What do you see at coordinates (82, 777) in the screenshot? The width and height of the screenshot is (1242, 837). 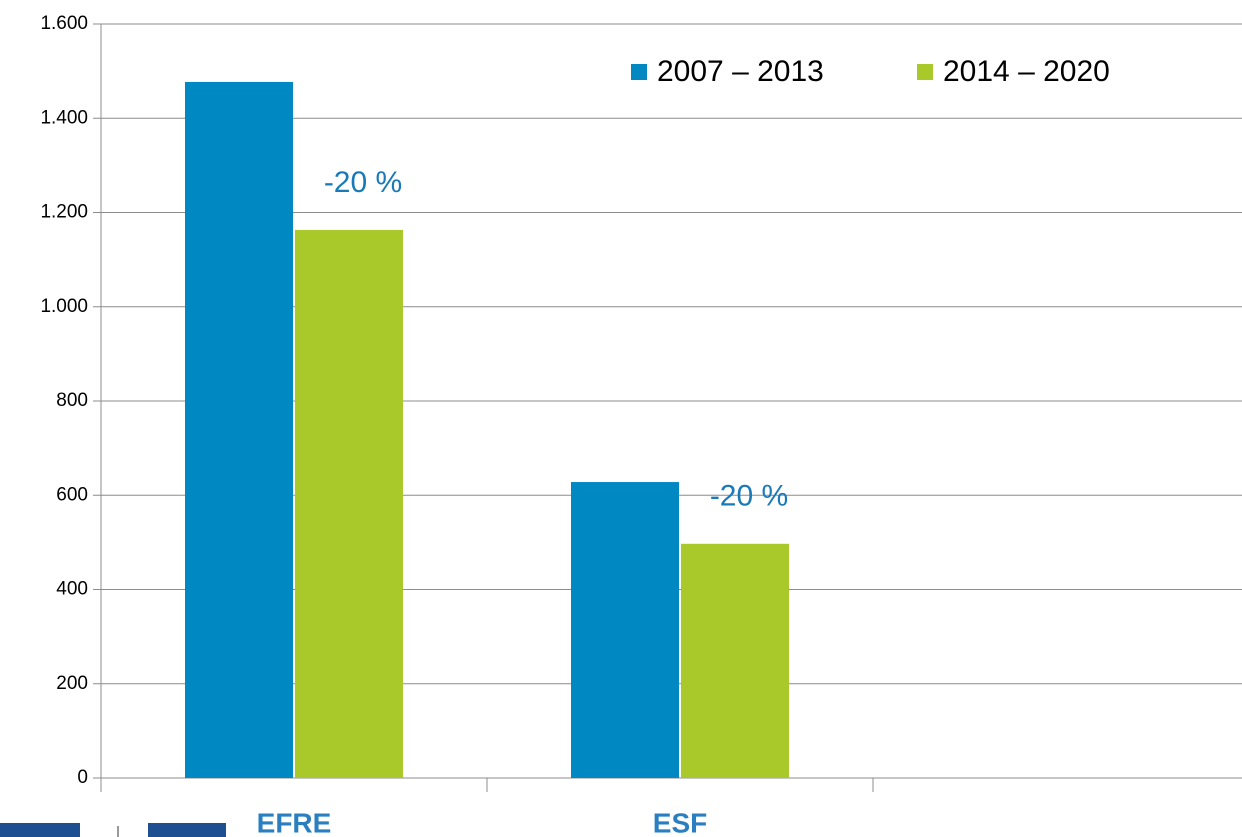 I see `y-tick-label: 0` at bounding box center [82, 777].